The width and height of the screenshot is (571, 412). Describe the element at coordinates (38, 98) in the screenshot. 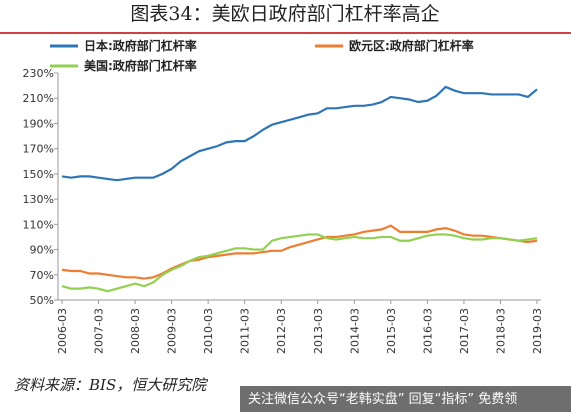

I see `y-tick-label: 210%` at that location.